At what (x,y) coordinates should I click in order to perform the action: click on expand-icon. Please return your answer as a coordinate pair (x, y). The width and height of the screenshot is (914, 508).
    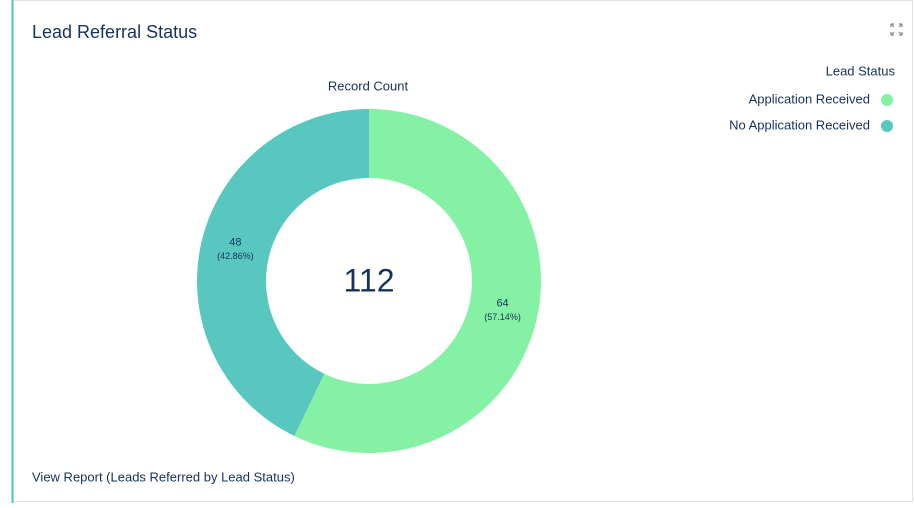
    Looking at the image, I should click on (896, 29).